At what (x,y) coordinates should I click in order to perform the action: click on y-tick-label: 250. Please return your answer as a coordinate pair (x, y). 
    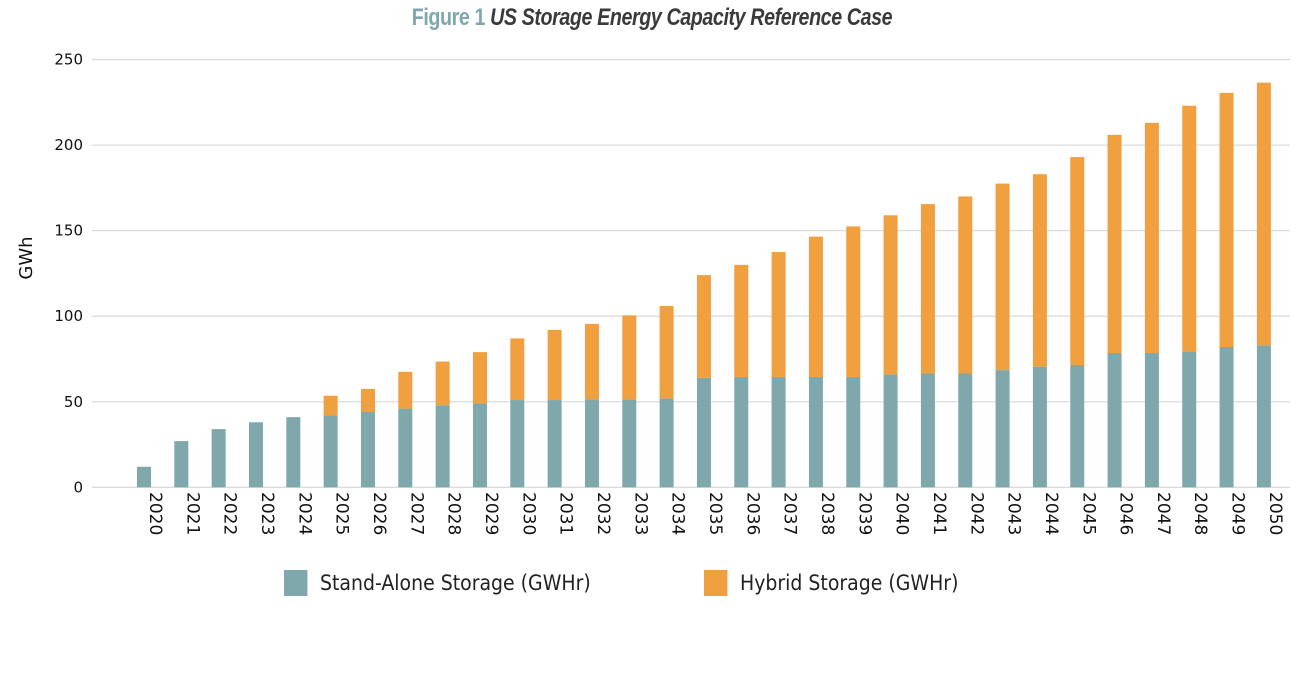
    Looking at the image, I should click on (68, 60).